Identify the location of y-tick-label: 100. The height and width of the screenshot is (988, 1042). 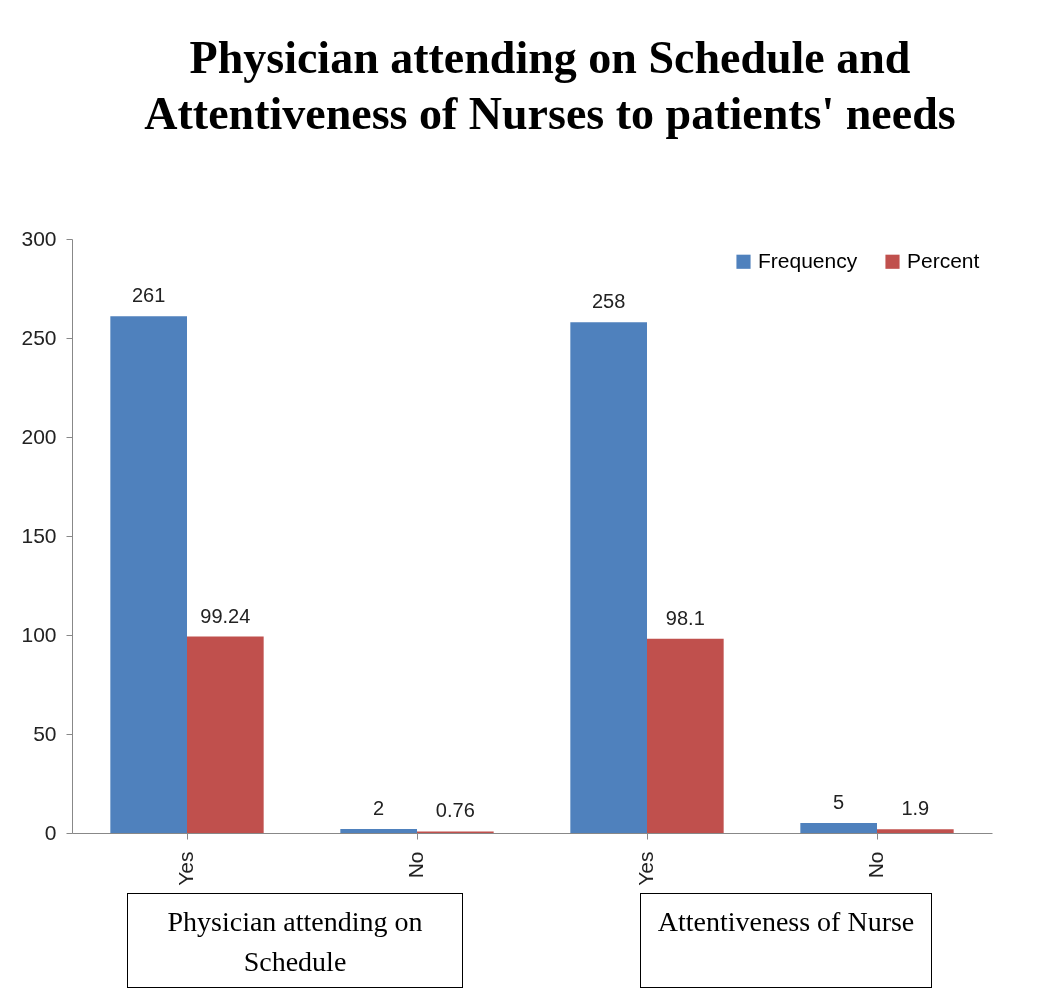
(39, 634).